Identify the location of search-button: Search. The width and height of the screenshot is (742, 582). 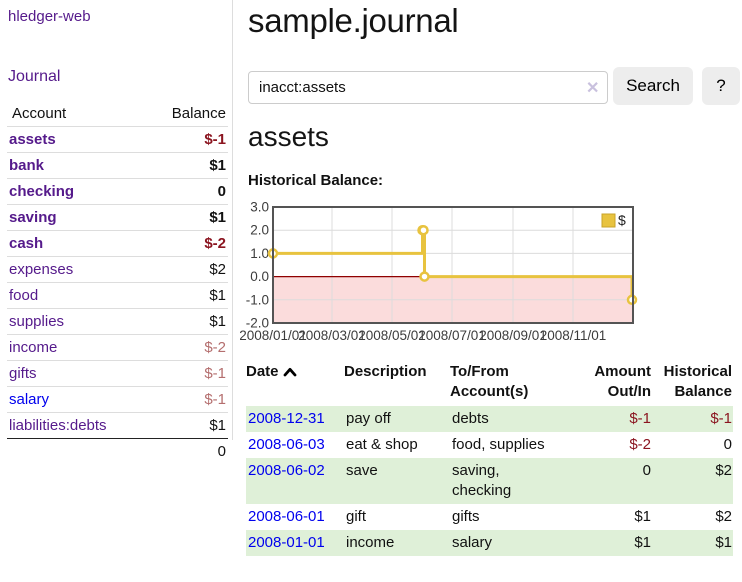
(653, 86).